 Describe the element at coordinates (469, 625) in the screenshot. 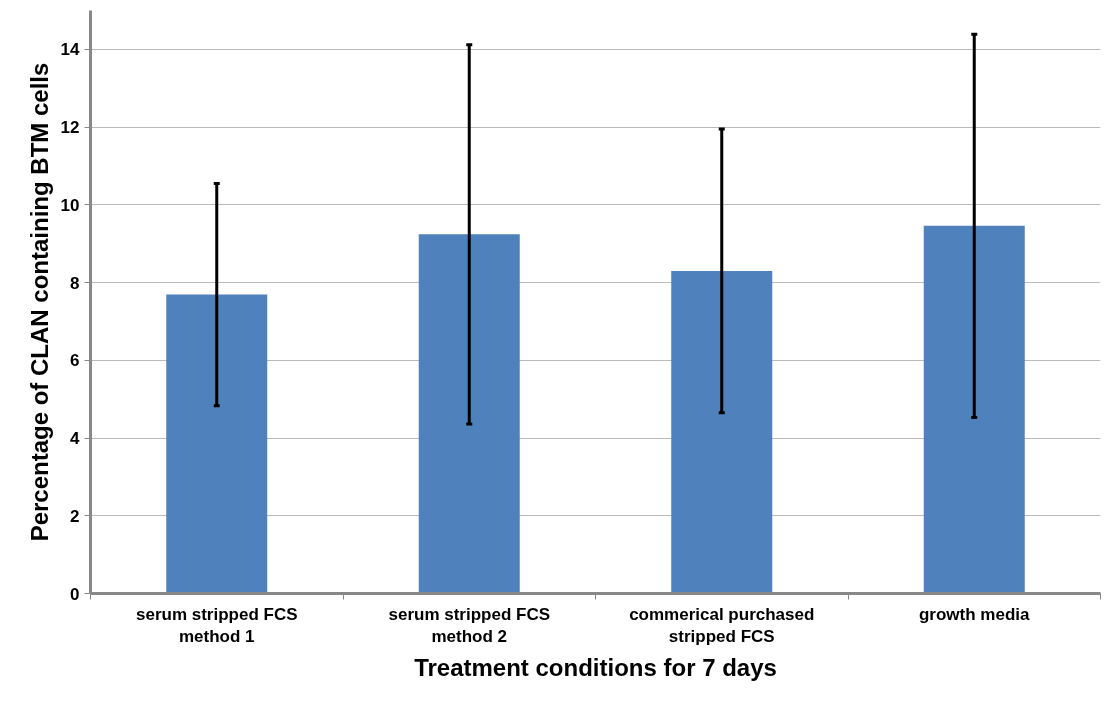

I see `x-tick-label: serum stripped FCS method 2` at that location.